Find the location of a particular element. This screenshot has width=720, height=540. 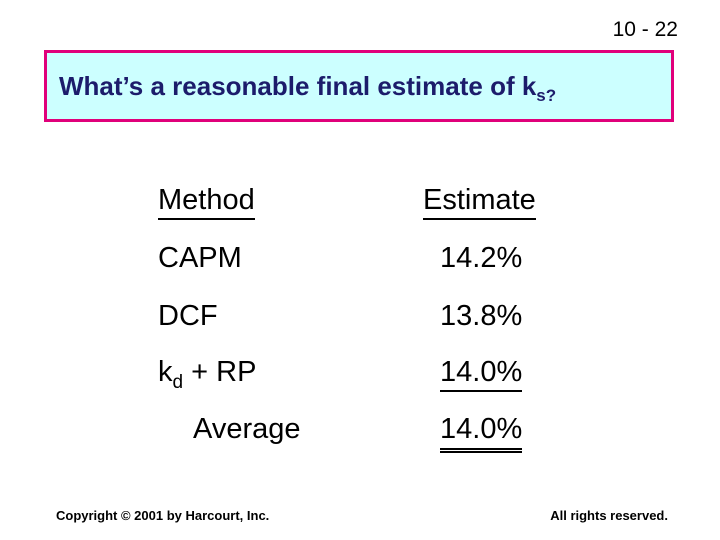

row-method-kd-rp: kd + RP is located at coordinates (207, 373).